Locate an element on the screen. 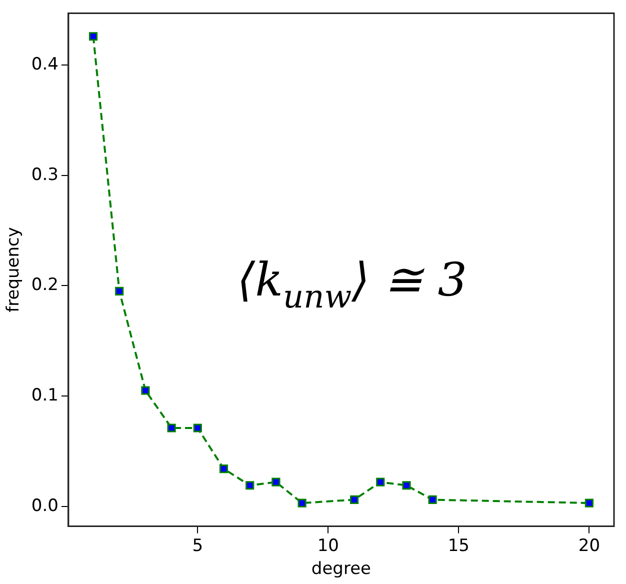  y-axis-title: frequency is located at coordinates (14, 269).